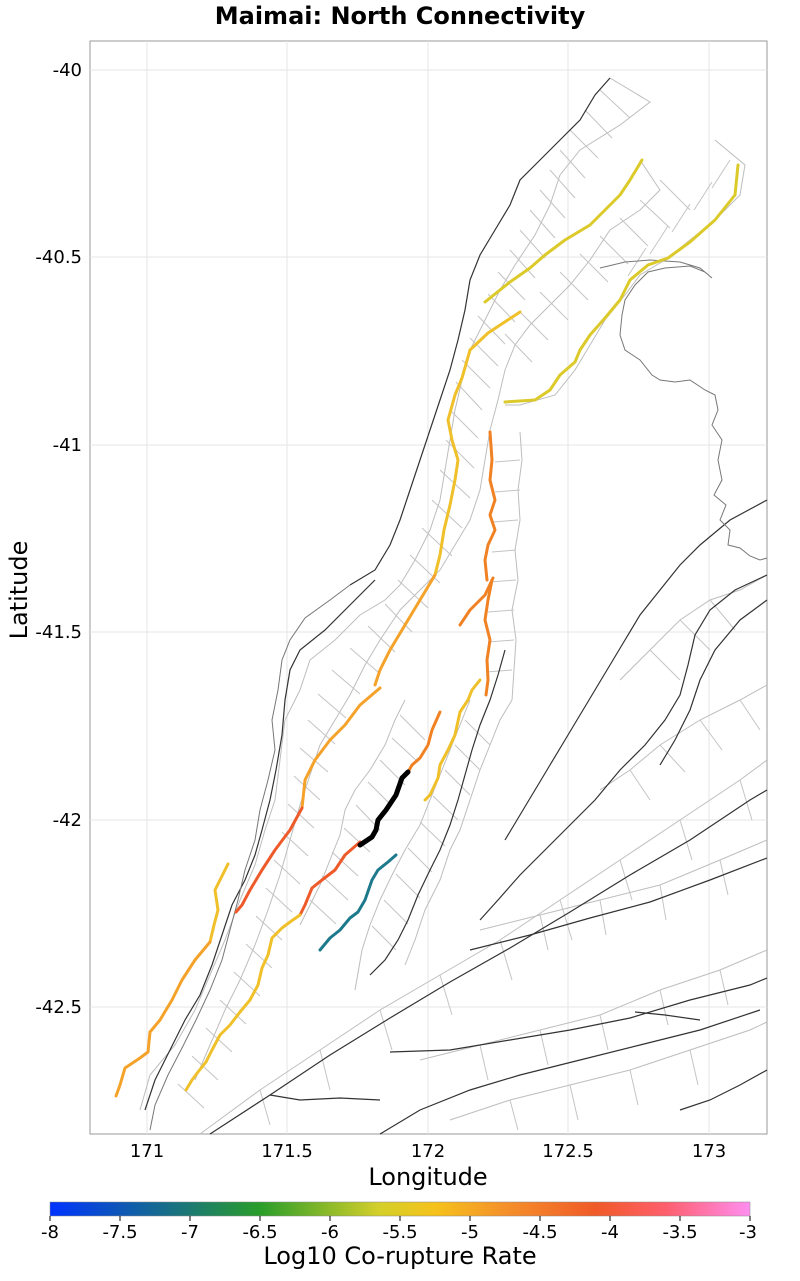 This screenshot has height=1281, width=800. Describe the element at coordinates (428, 1177) in the screenshot. I see `x-axis-label: Longitude` at that location.